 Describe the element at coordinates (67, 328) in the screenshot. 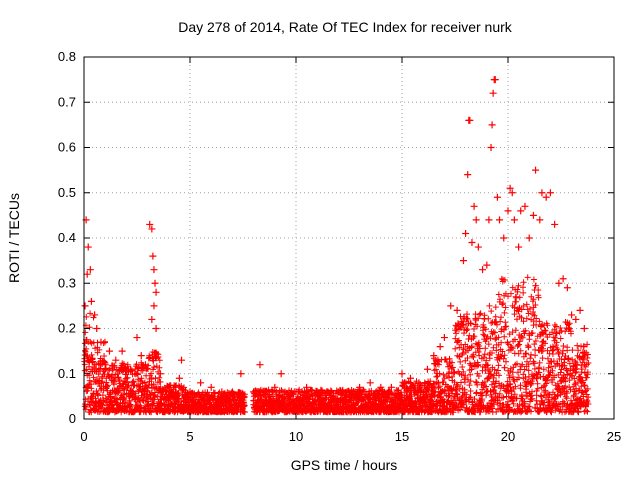

I see `y-tick-label: 0.2` at that location.